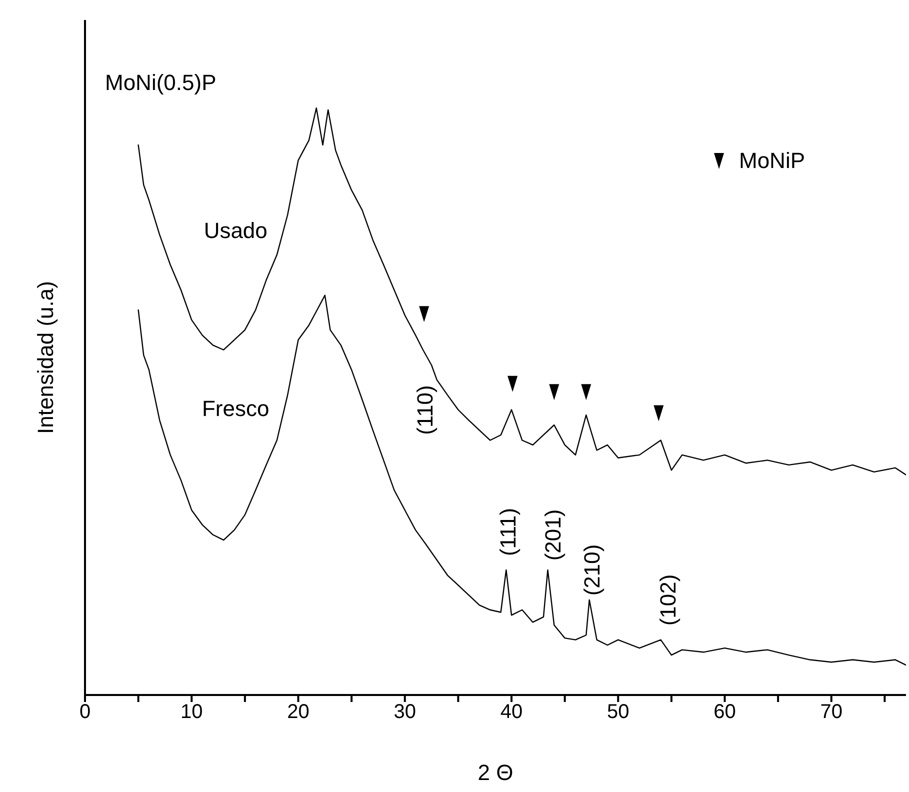 The height and width of the screenshot is (792, 909). Describe the element at coordinates (236, 230) in the screenshot. I see `series-label: Usado` at that location.